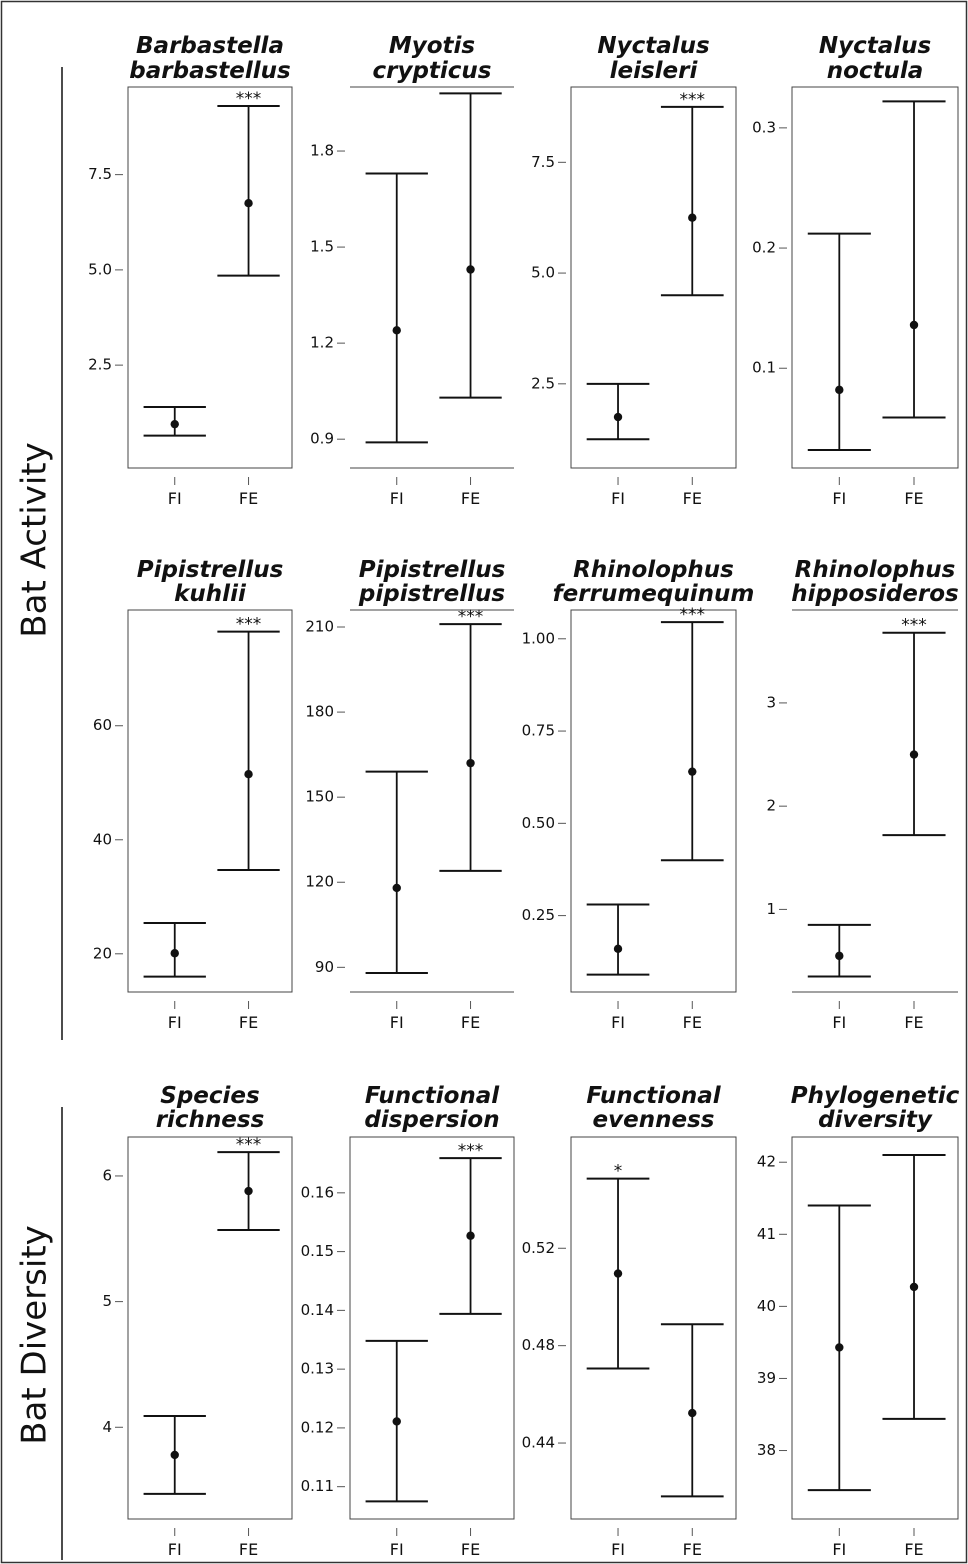 This screenshot has width=968, height=1564. What do you see at coordinates (431, 1120) in the screenshot?
I see `panel-title-line: dispersion` at bounding box center [431, 1120].